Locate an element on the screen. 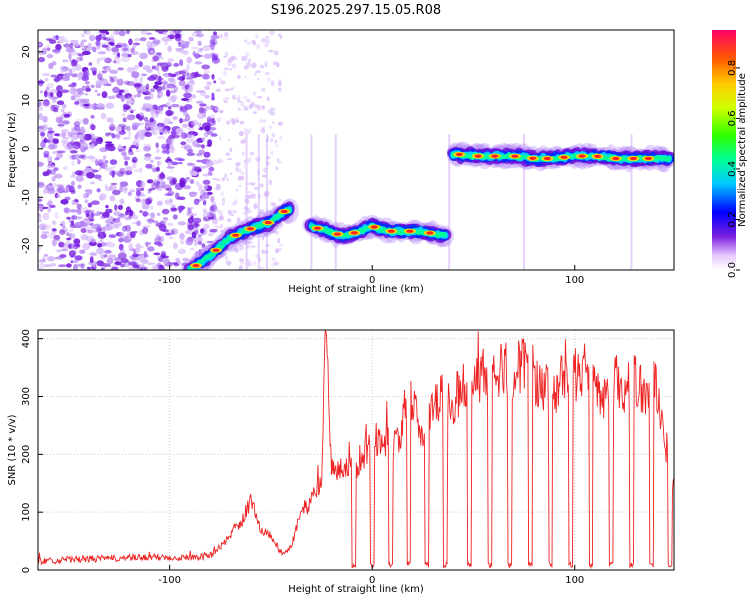 The image size is (750, 600). x-tick-label: 0 is located at coordinates (372, 280).